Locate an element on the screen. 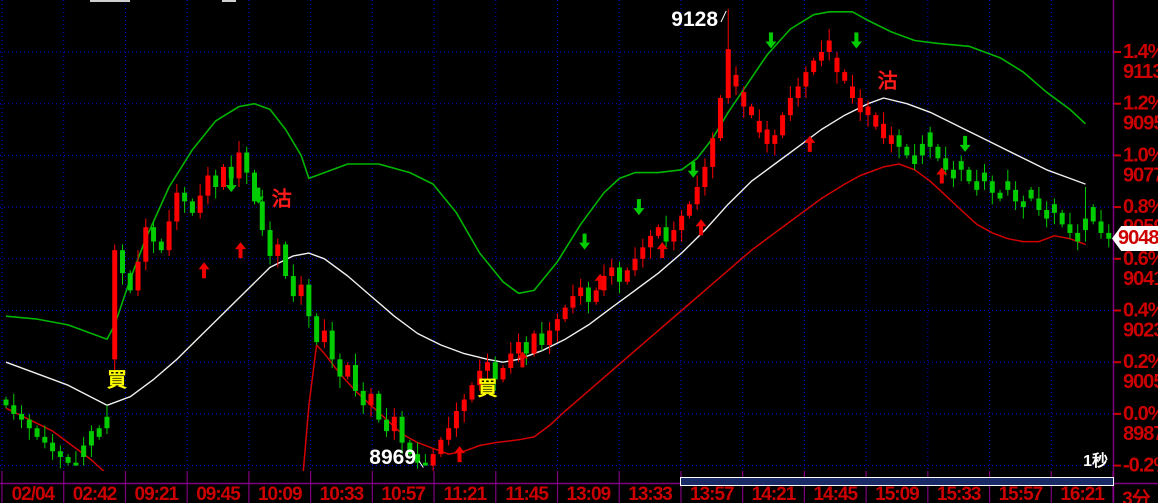 The height and width of the screenshot is (503, 1158). price-tick-label: 9095 is located at coordinates (1140, 124).